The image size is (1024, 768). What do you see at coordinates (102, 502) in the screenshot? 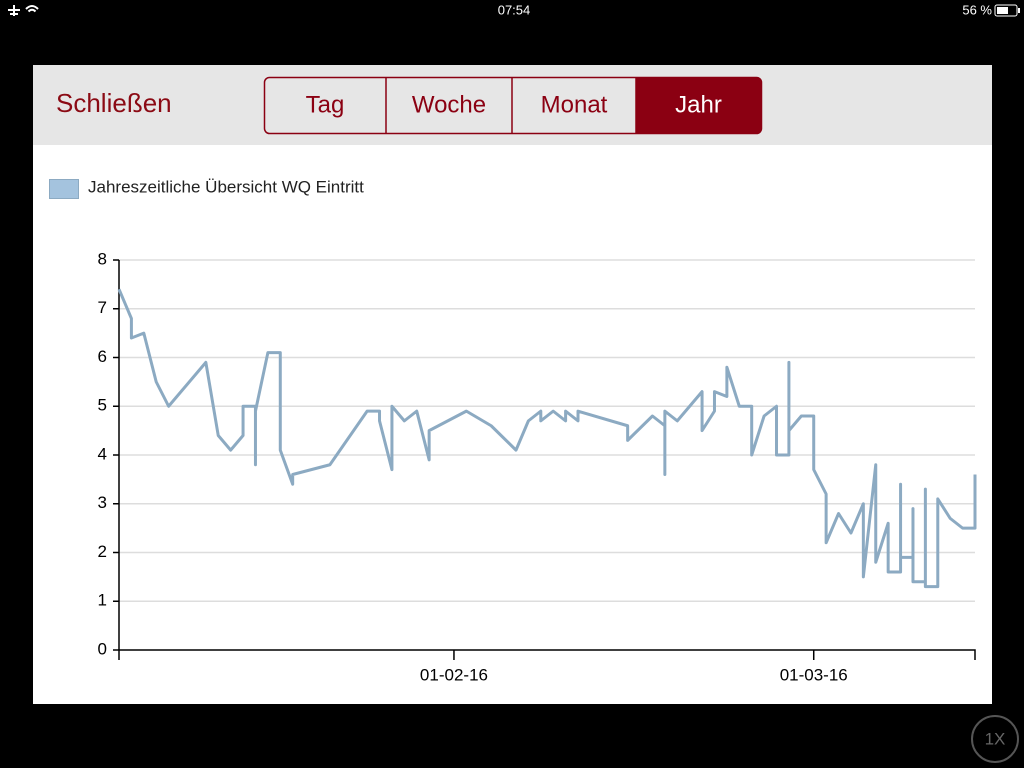
I see `y-tick-label: 3` at bounding box center [102, 502].